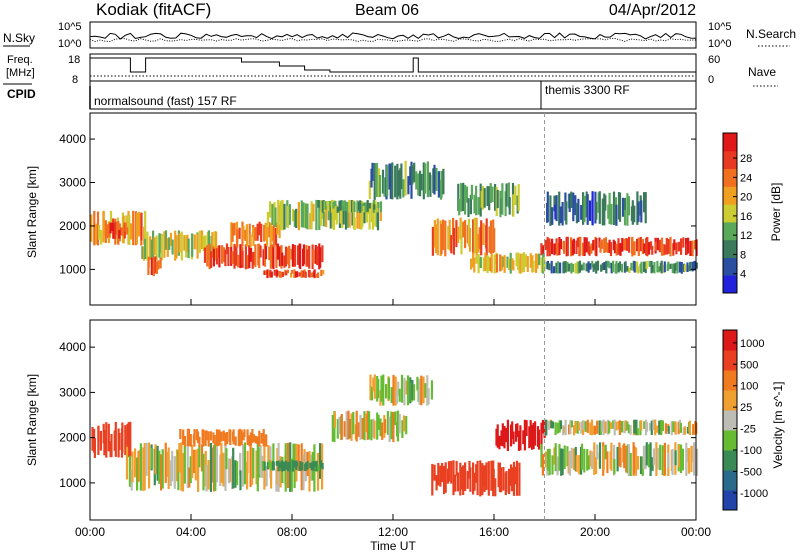 The height and width of the screenshot is (554, 800). What do you see at coordinates (652, 10) in the screenshot?
I see `date-title: 04/Apr/2012` at bounding box center [652, 10].